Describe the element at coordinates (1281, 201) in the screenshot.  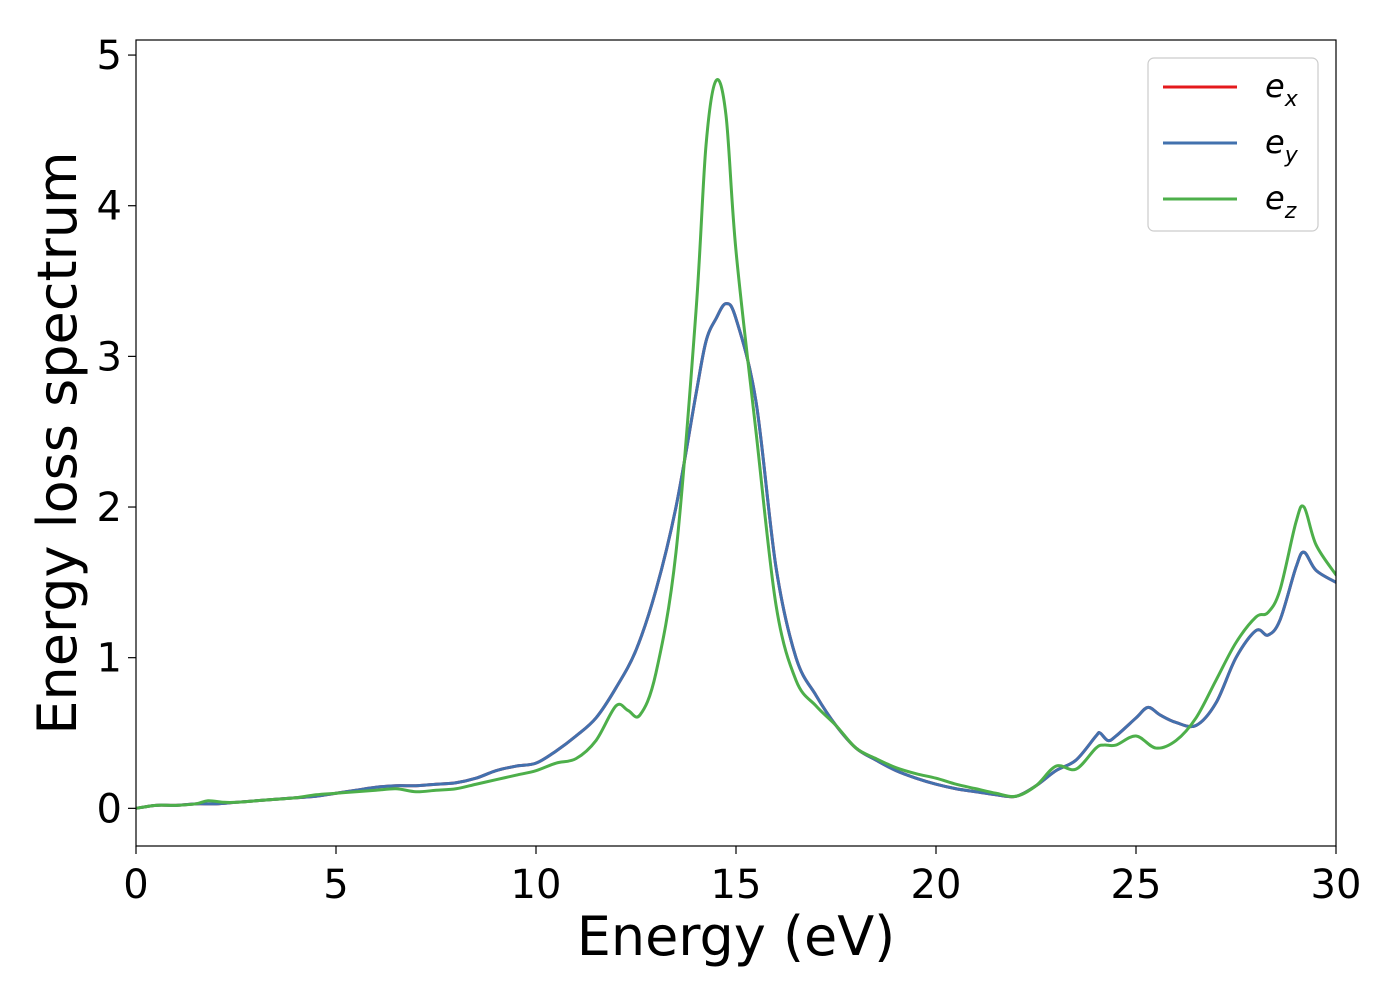
I see `legend-label-z: ez` at that location.